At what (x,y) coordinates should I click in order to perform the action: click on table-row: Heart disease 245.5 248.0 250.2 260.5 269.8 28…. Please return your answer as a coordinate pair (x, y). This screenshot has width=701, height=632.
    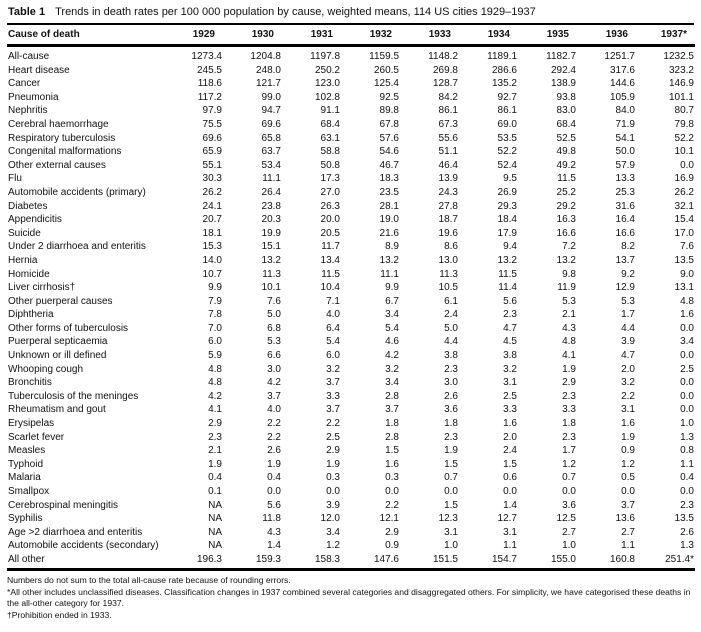
    Looking at the image, I should click on (351, 71).